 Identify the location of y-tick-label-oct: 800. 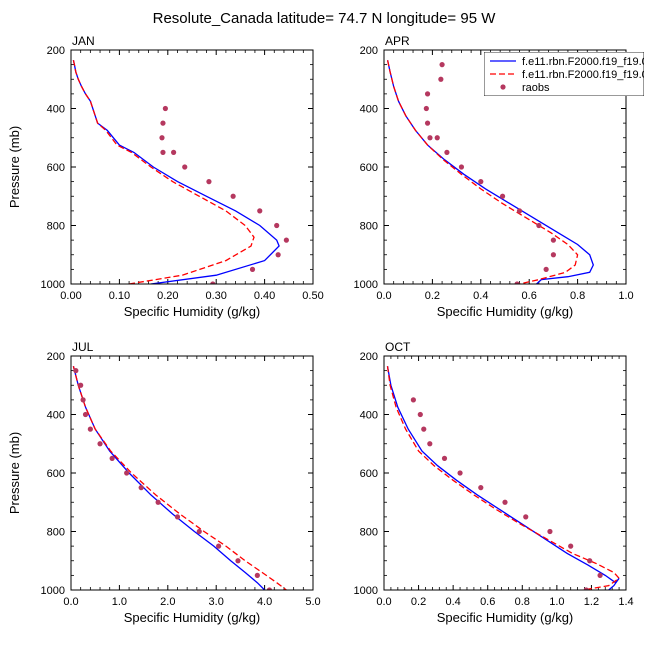
(369, 533).